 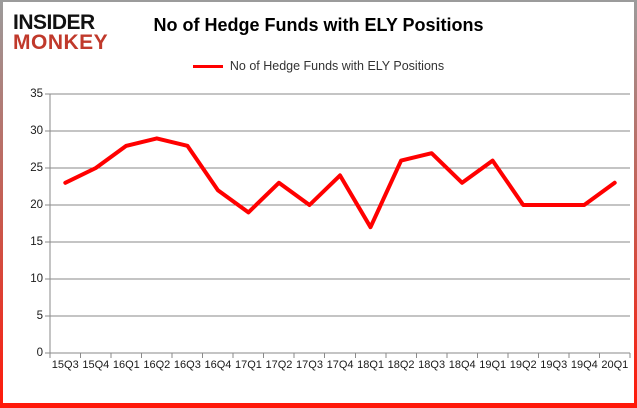 What do you see at coordinates (462, 365) in the screenshot?
I see `x-axis-tick-label: 18Q4` at bounding box center [462, 365].